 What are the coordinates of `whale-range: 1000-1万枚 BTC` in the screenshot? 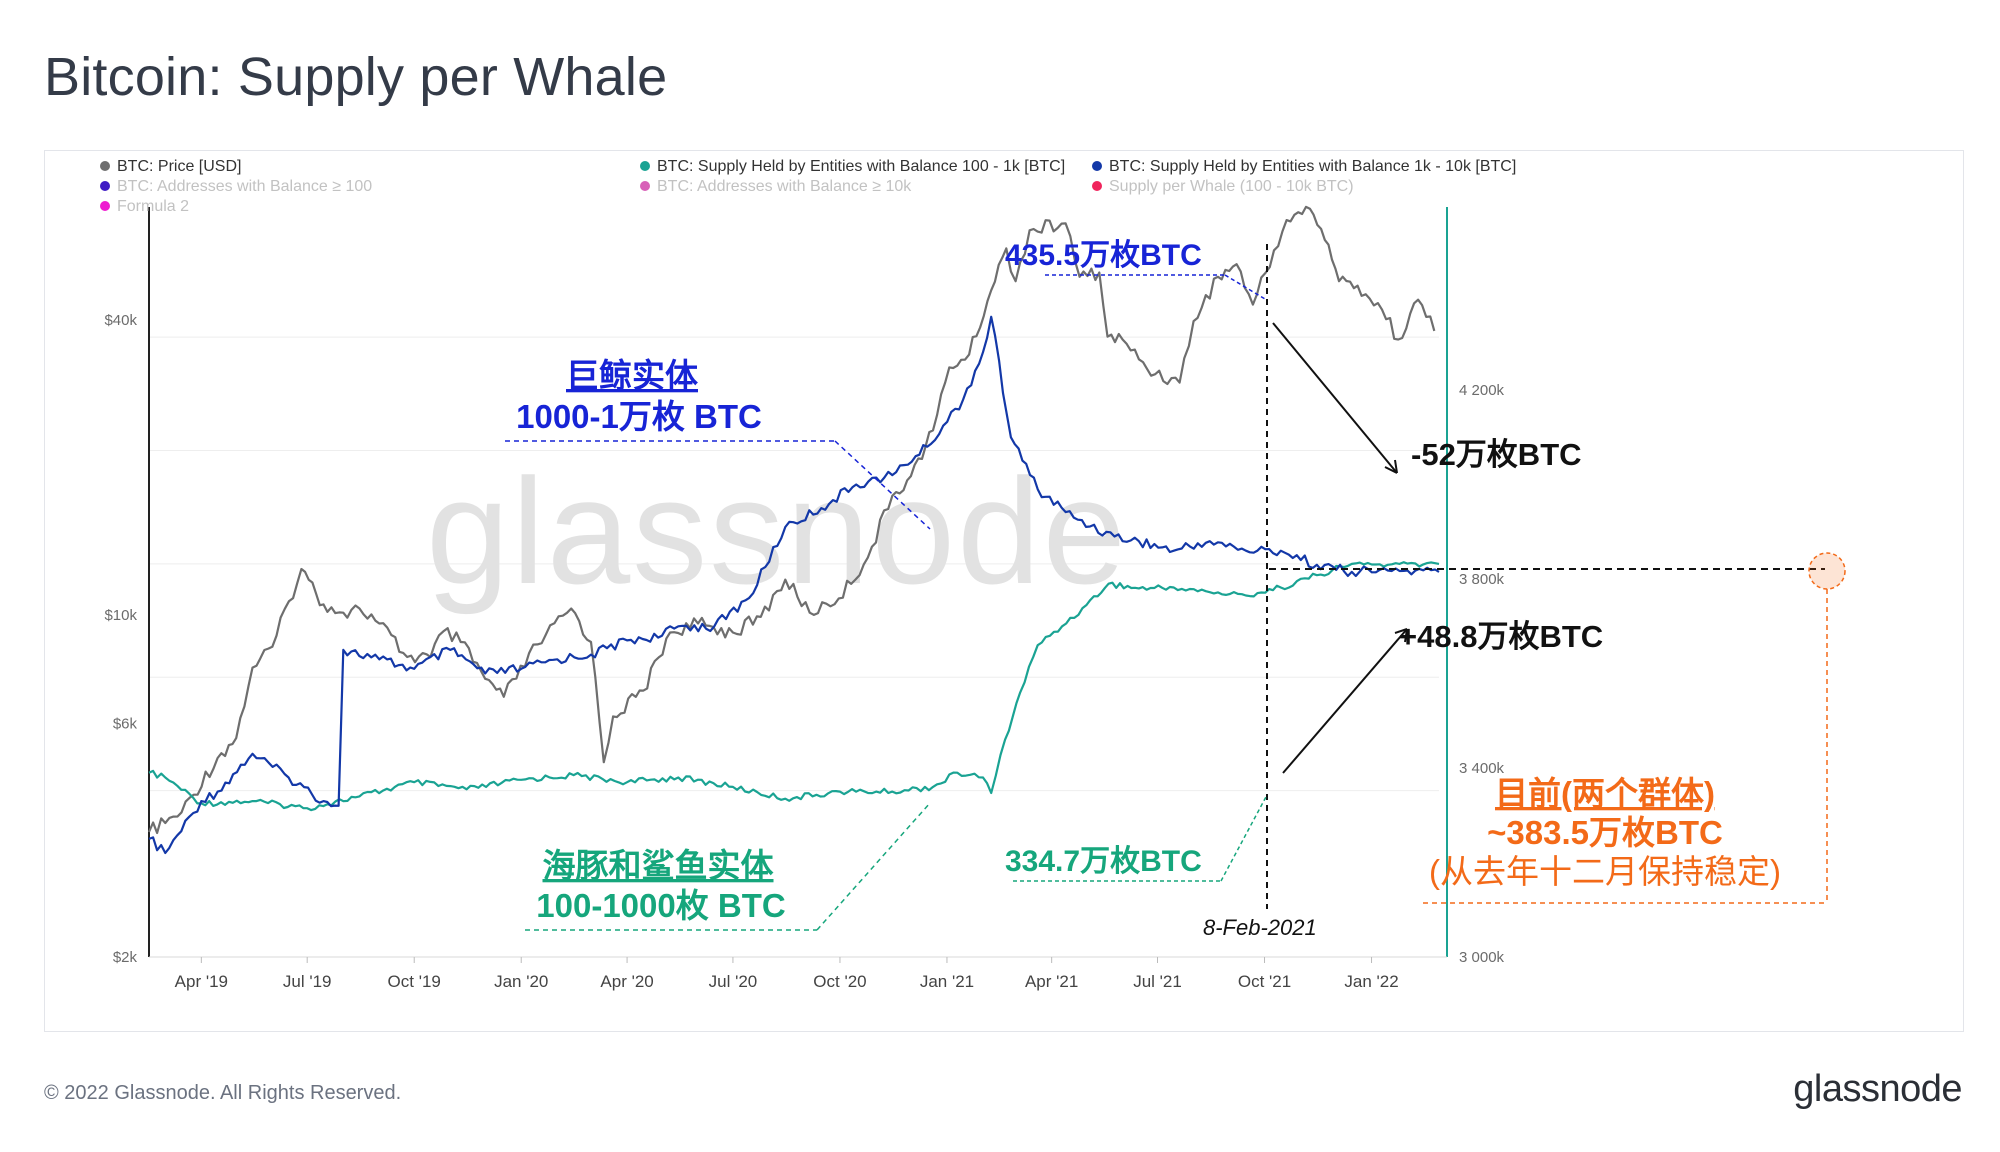 It's located at (639, 416).